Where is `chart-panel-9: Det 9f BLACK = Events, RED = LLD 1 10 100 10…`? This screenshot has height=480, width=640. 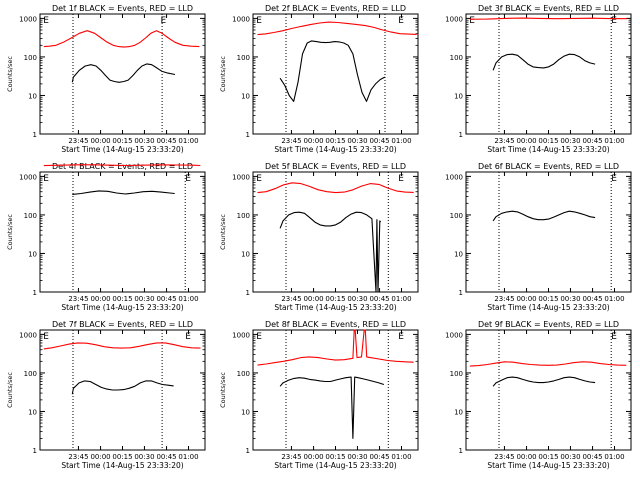 chart-panel-9: Det 9f BLACK = Events, RED = LLD 1 10 100 10… is located at coordinates (538, 395).